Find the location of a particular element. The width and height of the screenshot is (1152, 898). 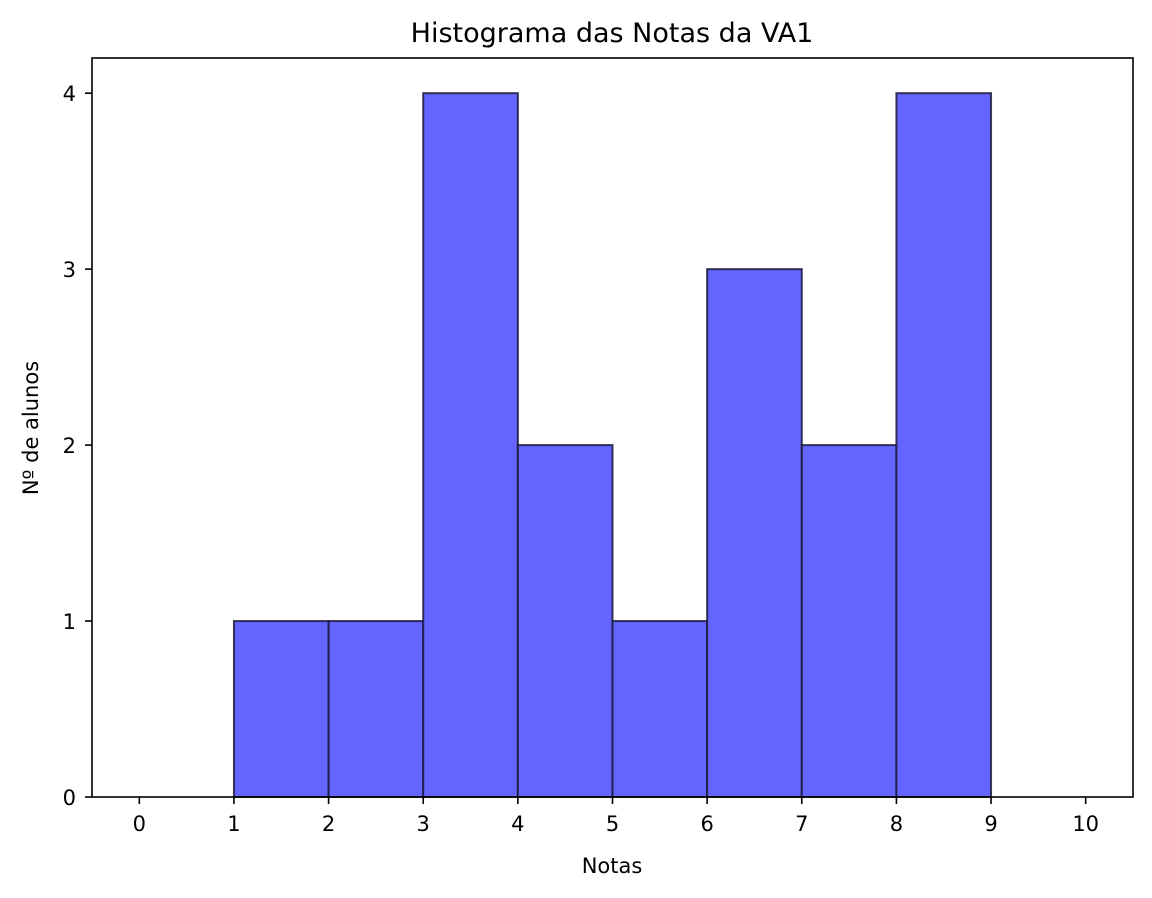

y-tick-label: 0 is located at coordinates (69, 798).